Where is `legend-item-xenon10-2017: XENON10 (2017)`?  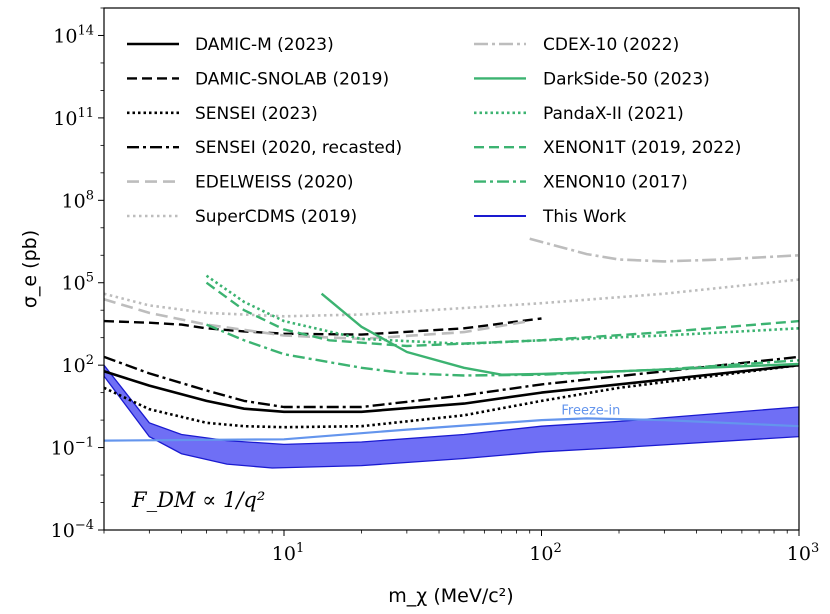
legend-item-xenon10-2017: XENON10 (2017) is located at coordinates (581, 183).